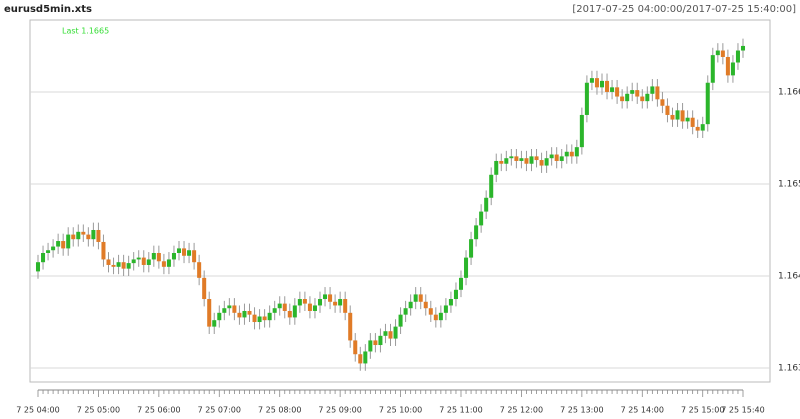 The width and height of the screenshot is (800, 419). I want to click on x-tick-label: 7 25 09:00, so click(339, 410).